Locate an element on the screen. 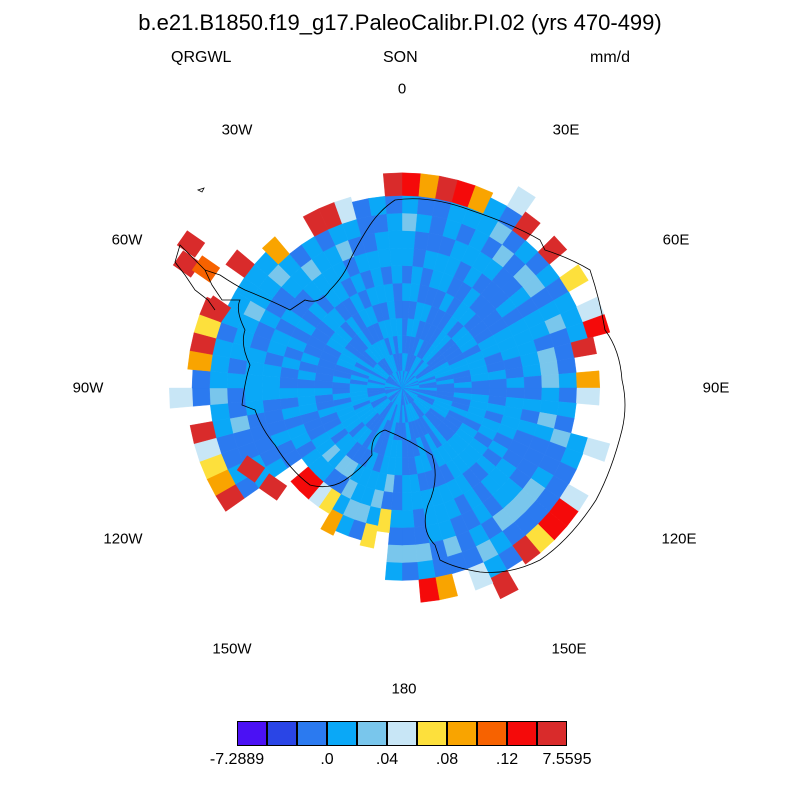  variable-label: QRGWL is located at coordinates (201, 57).